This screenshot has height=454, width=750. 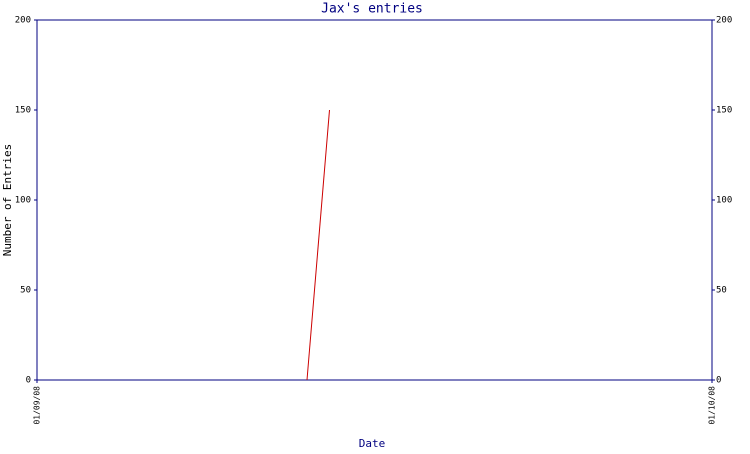 What do you see at coordinates (372, 9) in the screenshot?
I see `chart-title: Jax's entries` at bounding box center [372, 9].